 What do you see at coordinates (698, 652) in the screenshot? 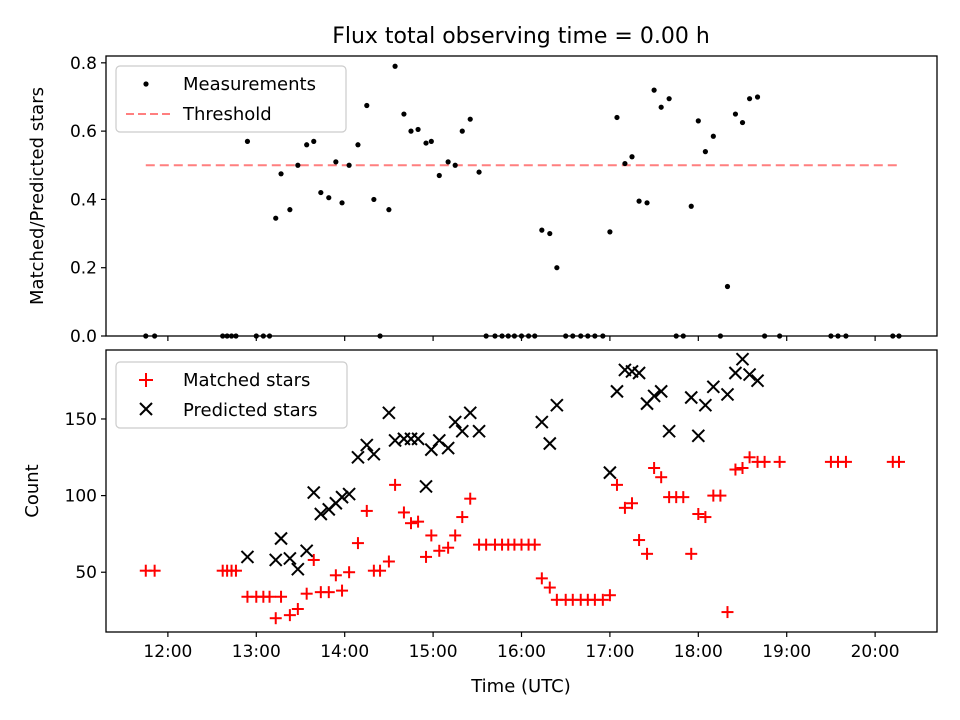
I see `x-tick-label: 18:00` at bounding box center [698, 652].